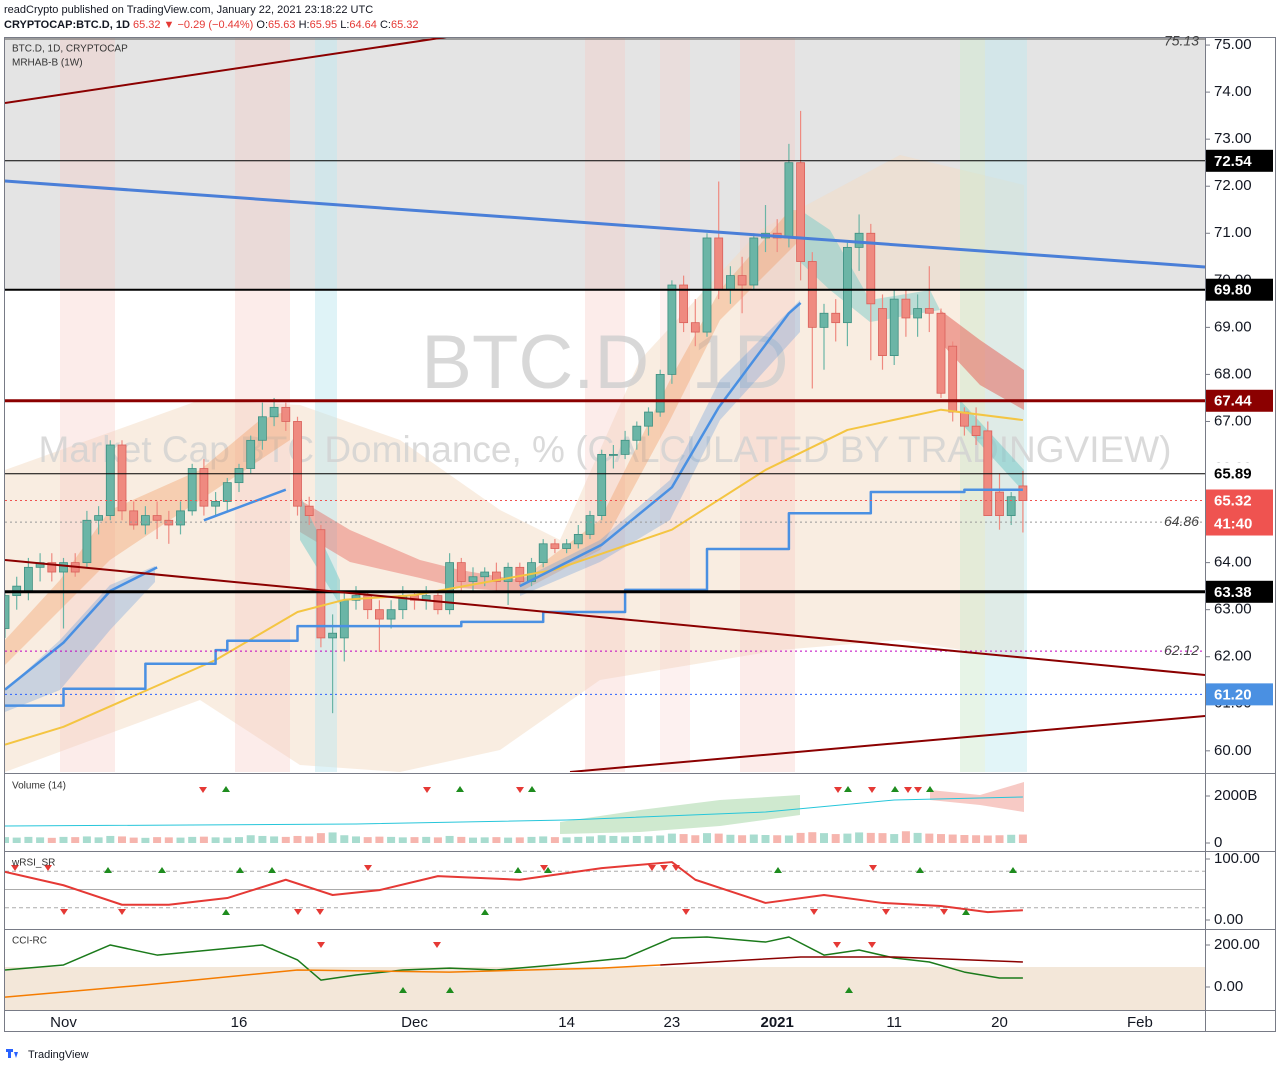  Describe the element at coordinates (1181, 650) in the screenshot. I see `level-label: 62.12` at that location.